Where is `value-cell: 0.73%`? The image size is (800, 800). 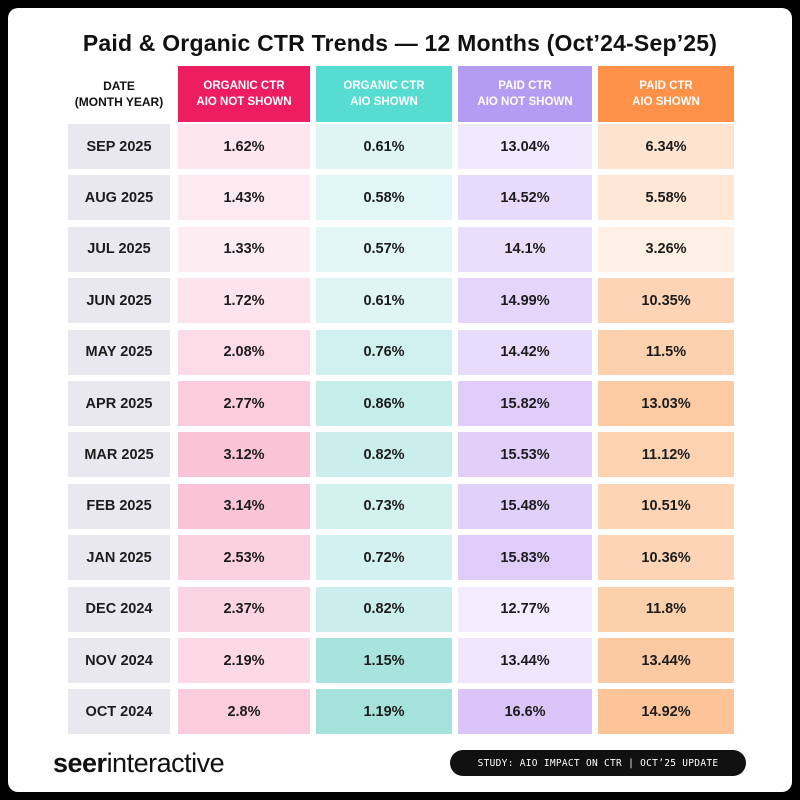 value-cell: 0.73% is located at coordinates (384, 506).